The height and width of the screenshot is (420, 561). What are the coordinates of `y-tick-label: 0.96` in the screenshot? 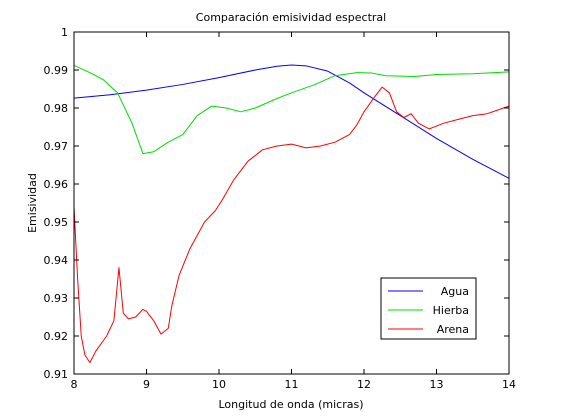 It's located at (56, 184).